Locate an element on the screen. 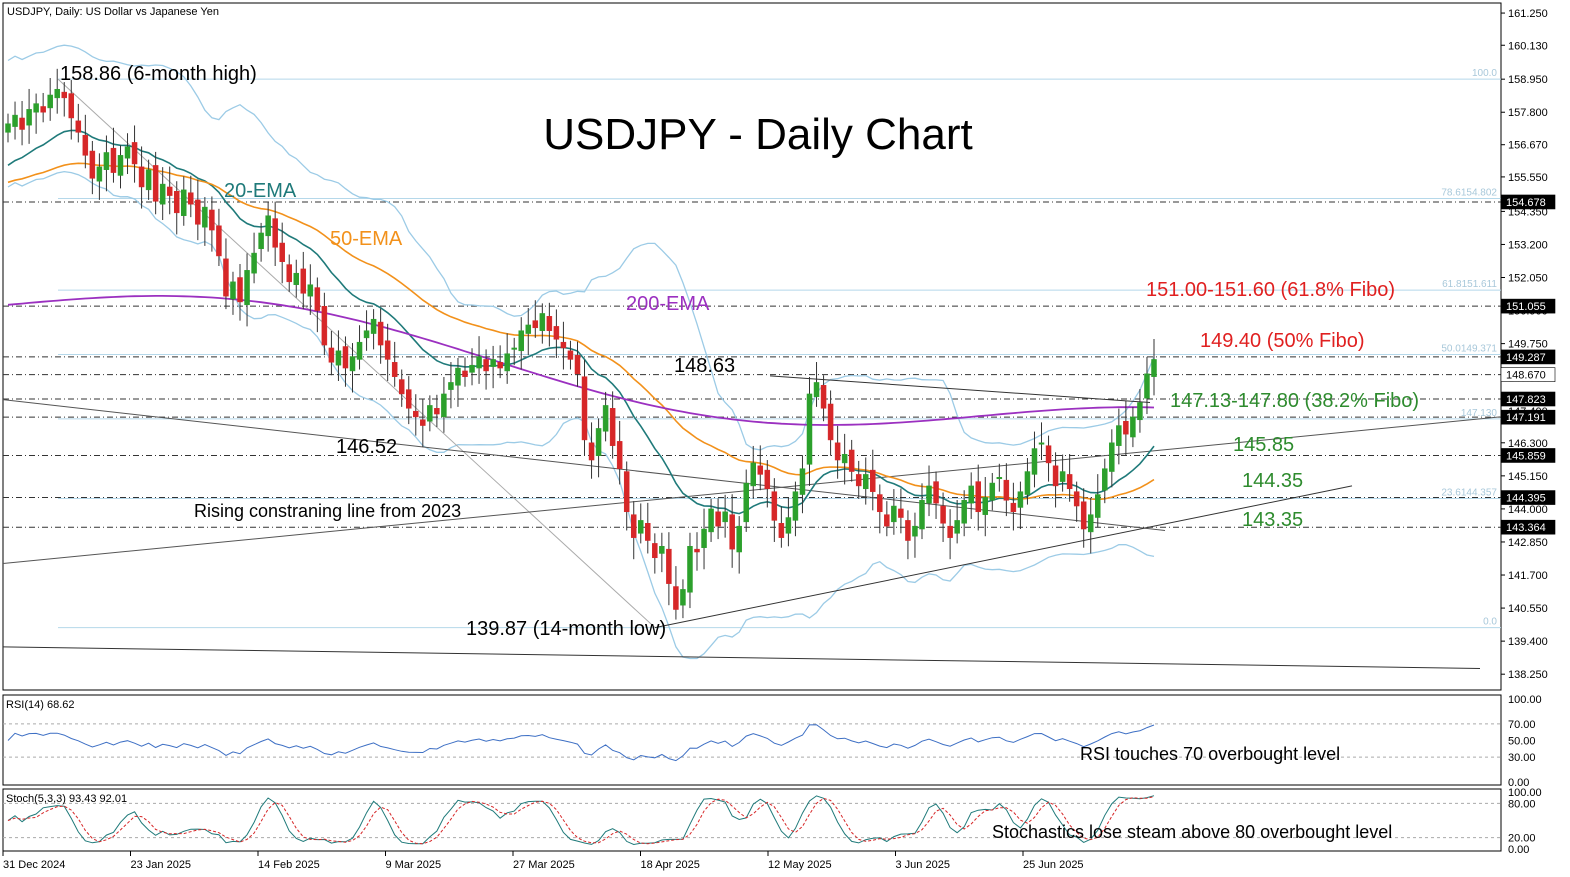 The height and width of the screenshot is (877, 1570). rsi-panel: 100.00 70.00 50.00 30.00 0.00 is located at coordinates (772, 741).